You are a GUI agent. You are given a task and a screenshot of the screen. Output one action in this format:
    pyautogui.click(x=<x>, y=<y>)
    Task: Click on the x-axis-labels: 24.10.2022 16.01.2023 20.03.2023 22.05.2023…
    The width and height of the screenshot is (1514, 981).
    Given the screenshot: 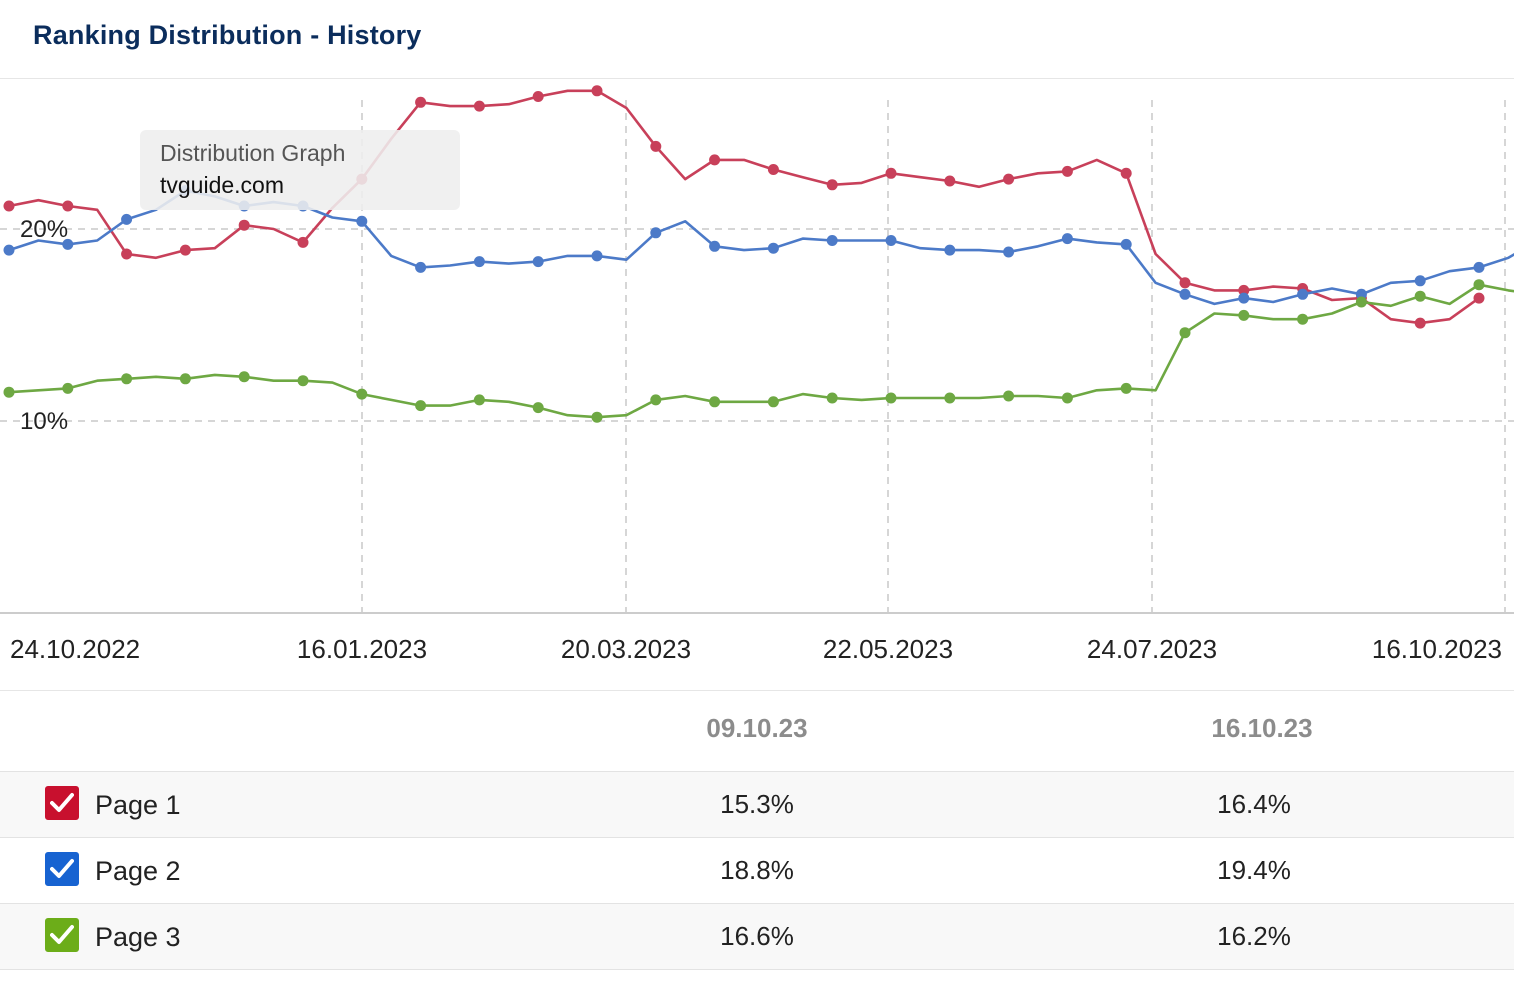 What is the action you would take?
    pyautogui.click(x=756, y=649)
    